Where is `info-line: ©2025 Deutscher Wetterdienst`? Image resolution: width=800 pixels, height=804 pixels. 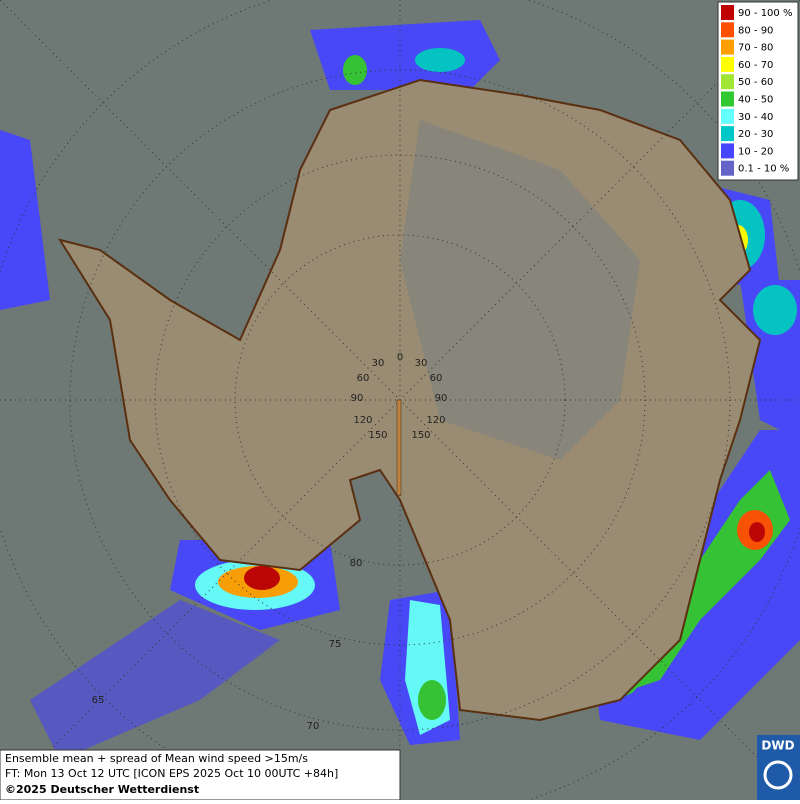 info-line: ©2025 Deutscher Wetterdienst is located at coordinates (102, 789).